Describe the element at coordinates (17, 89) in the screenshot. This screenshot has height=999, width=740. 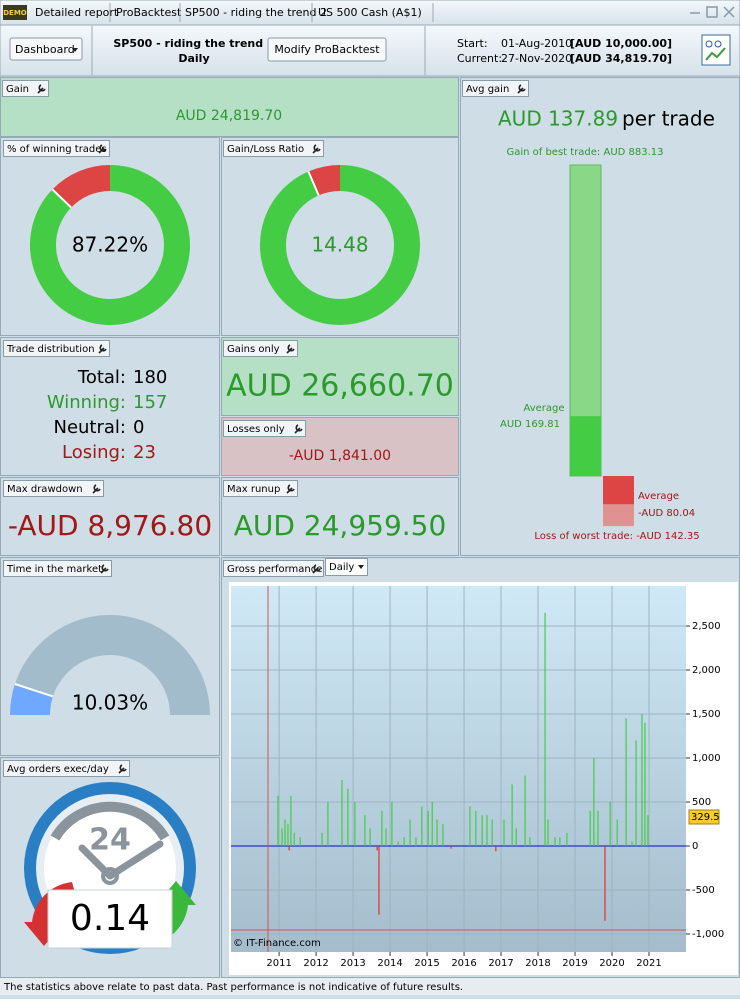
I see `panel-title: Gain` at that location.